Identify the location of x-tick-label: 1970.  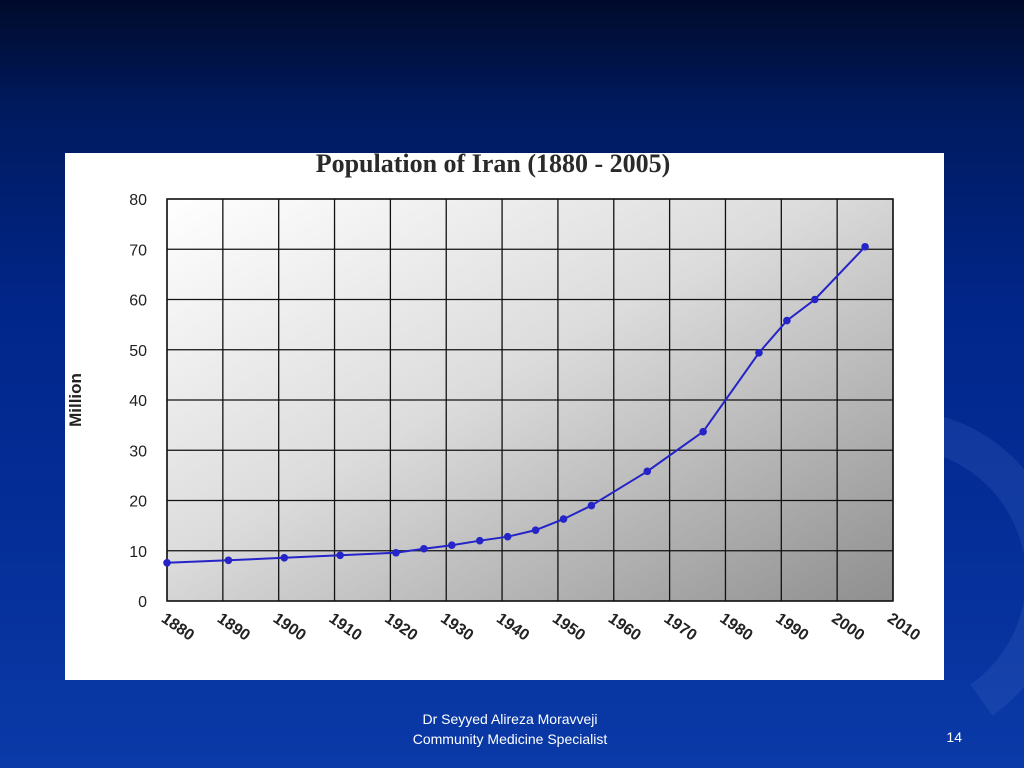
(680, 627).